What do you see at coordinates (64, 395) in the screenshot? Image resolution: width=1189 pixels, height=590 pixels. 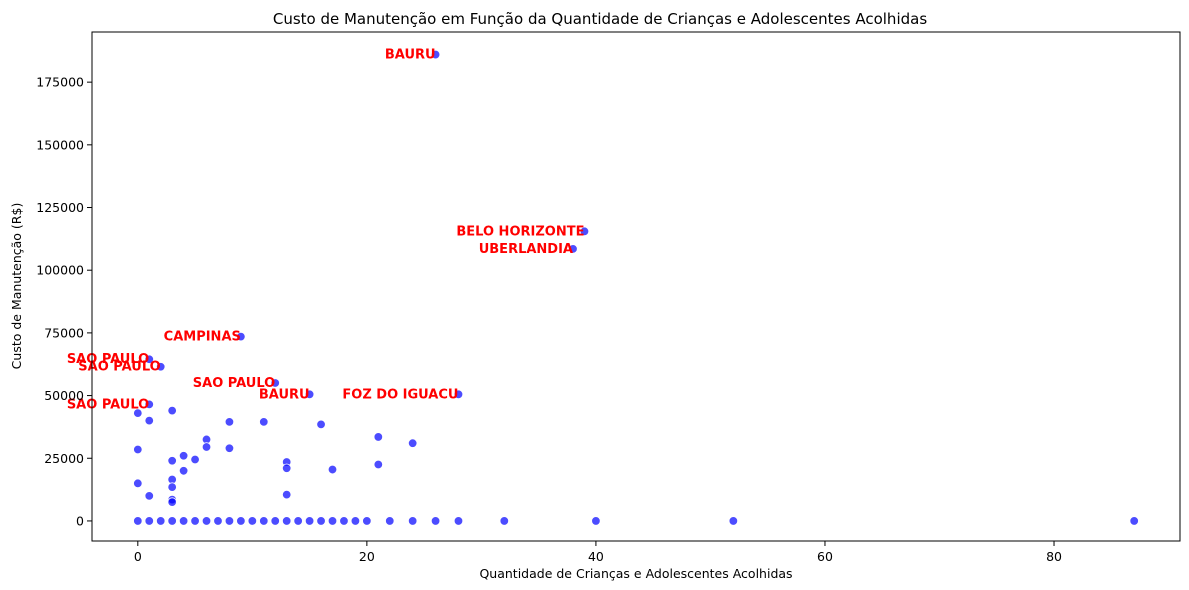 I see `y-tick-label: 50000` at bounding box center [64, 395].